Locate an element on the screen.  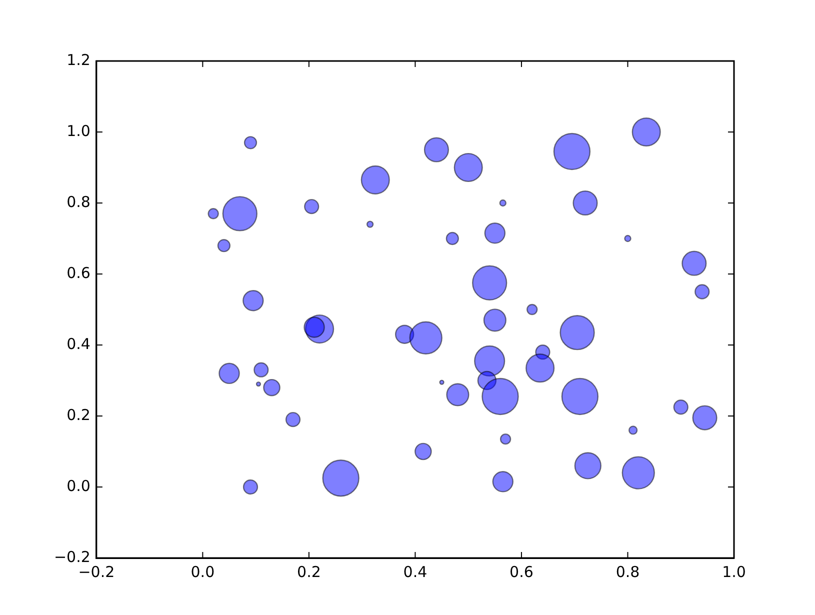
y-tick-label: 1.2 is located at coordinates (78, 59).